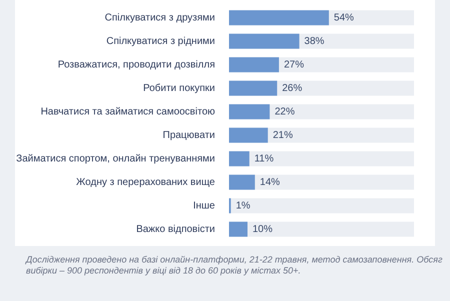  I want to click on data-label: 14%, so click(270, 182).